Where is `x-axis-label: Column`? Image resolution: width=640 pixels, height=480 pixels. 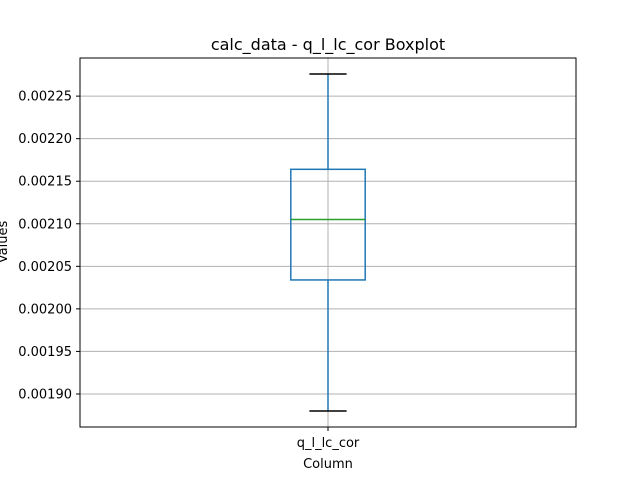
x-axis-label: Column is located at coordinates (328, 464).